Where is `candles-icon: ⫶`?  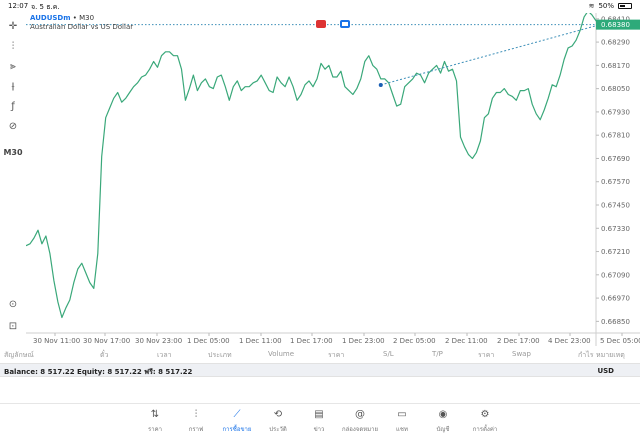
candles-icon: ⫶ is located at coordinates (13, 46).